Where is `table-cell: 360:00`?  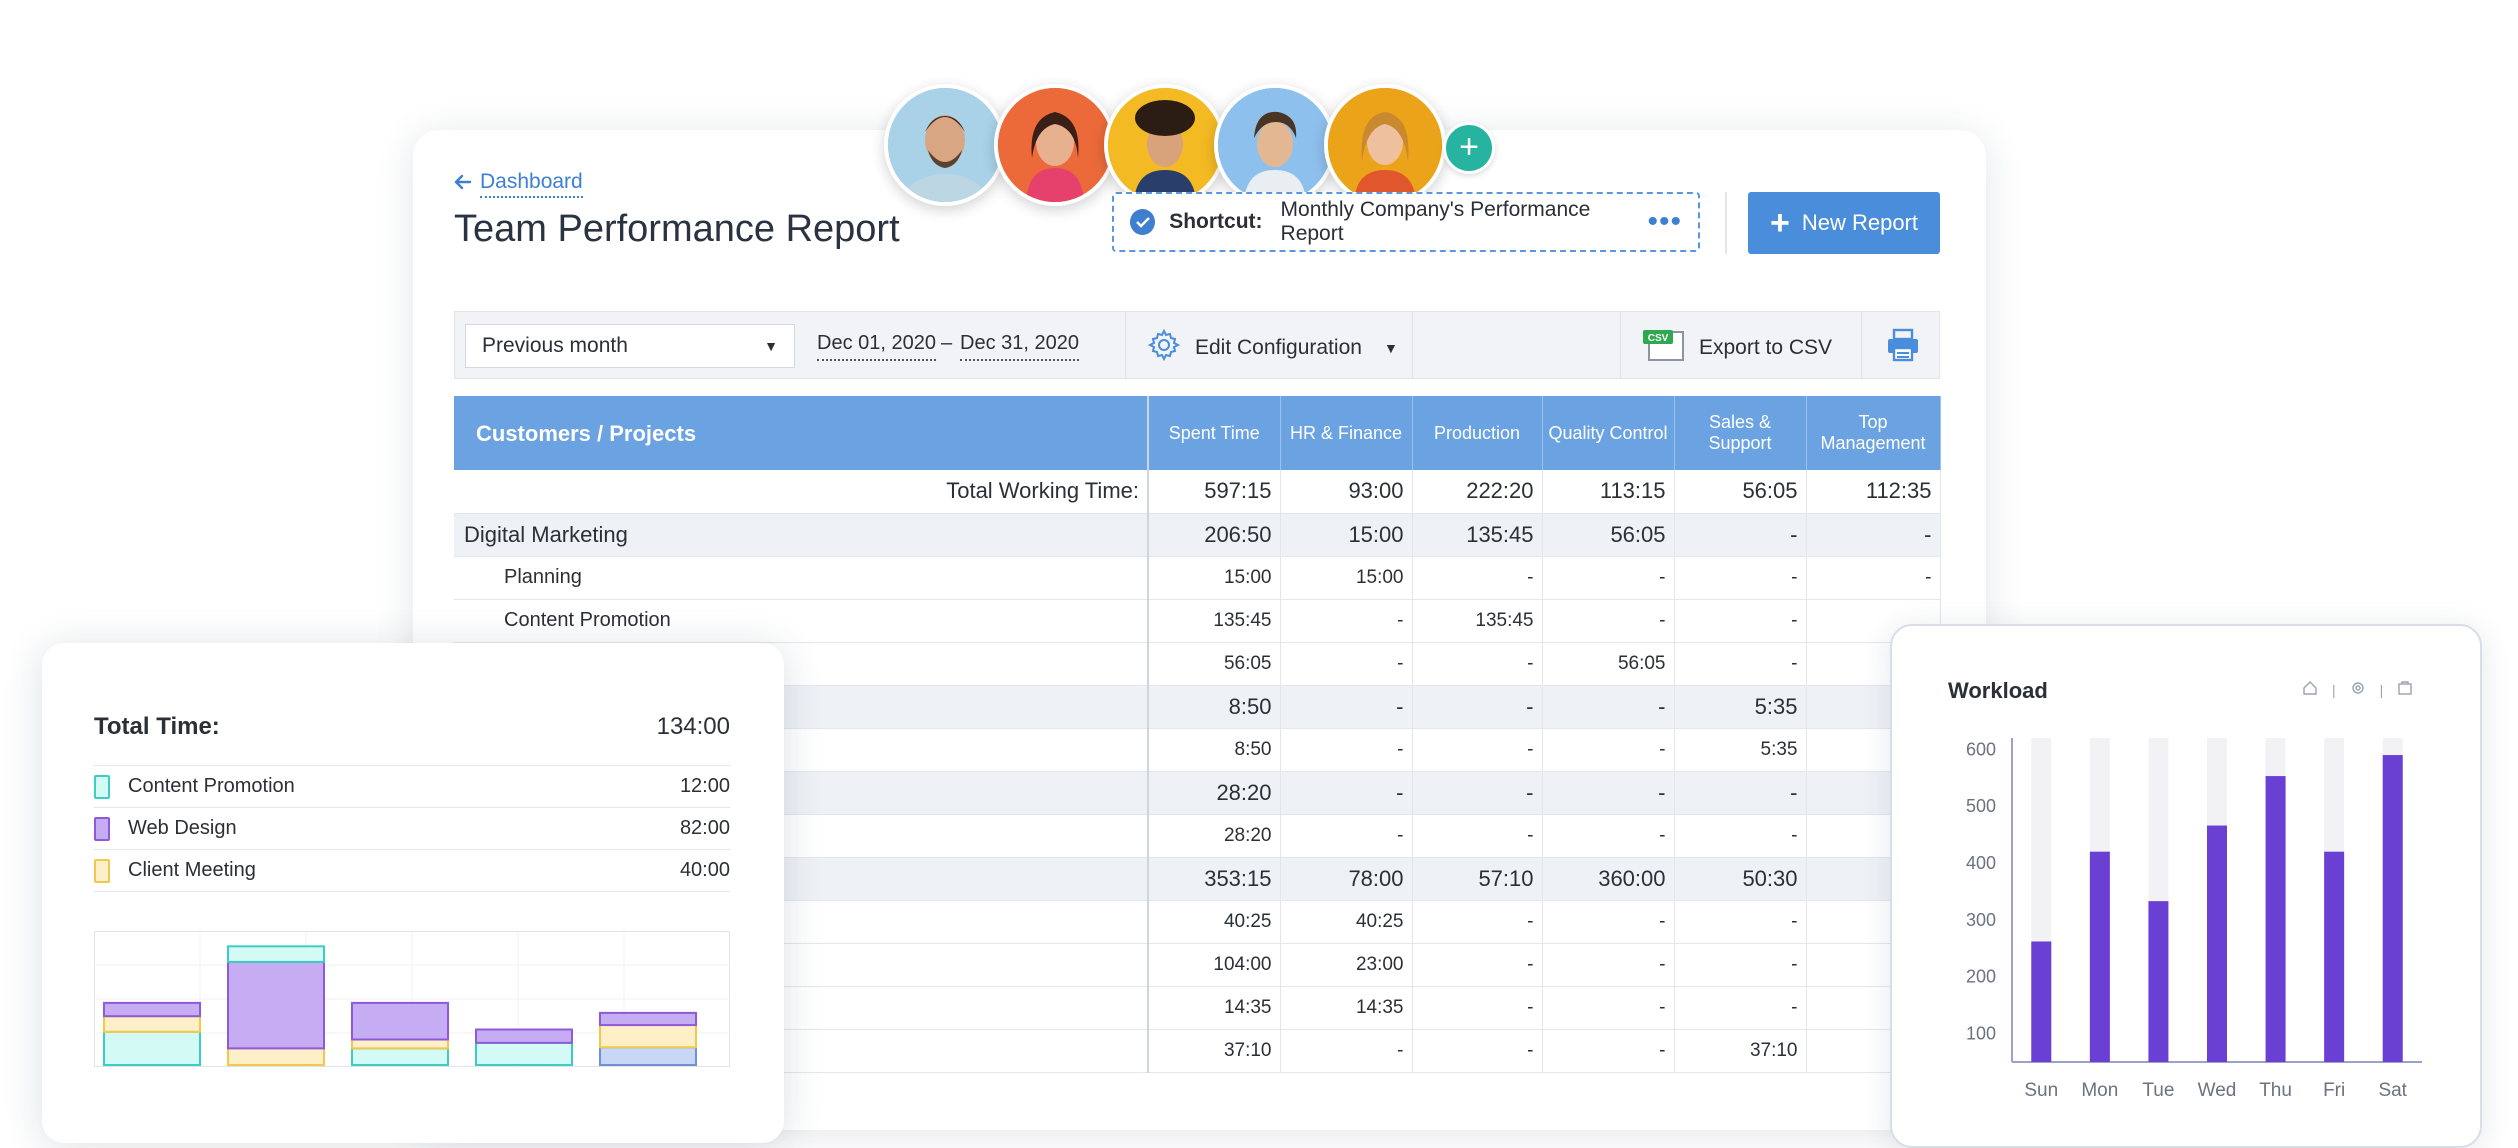
table-cell: 360:00 is located at coordinates (1608, 879).